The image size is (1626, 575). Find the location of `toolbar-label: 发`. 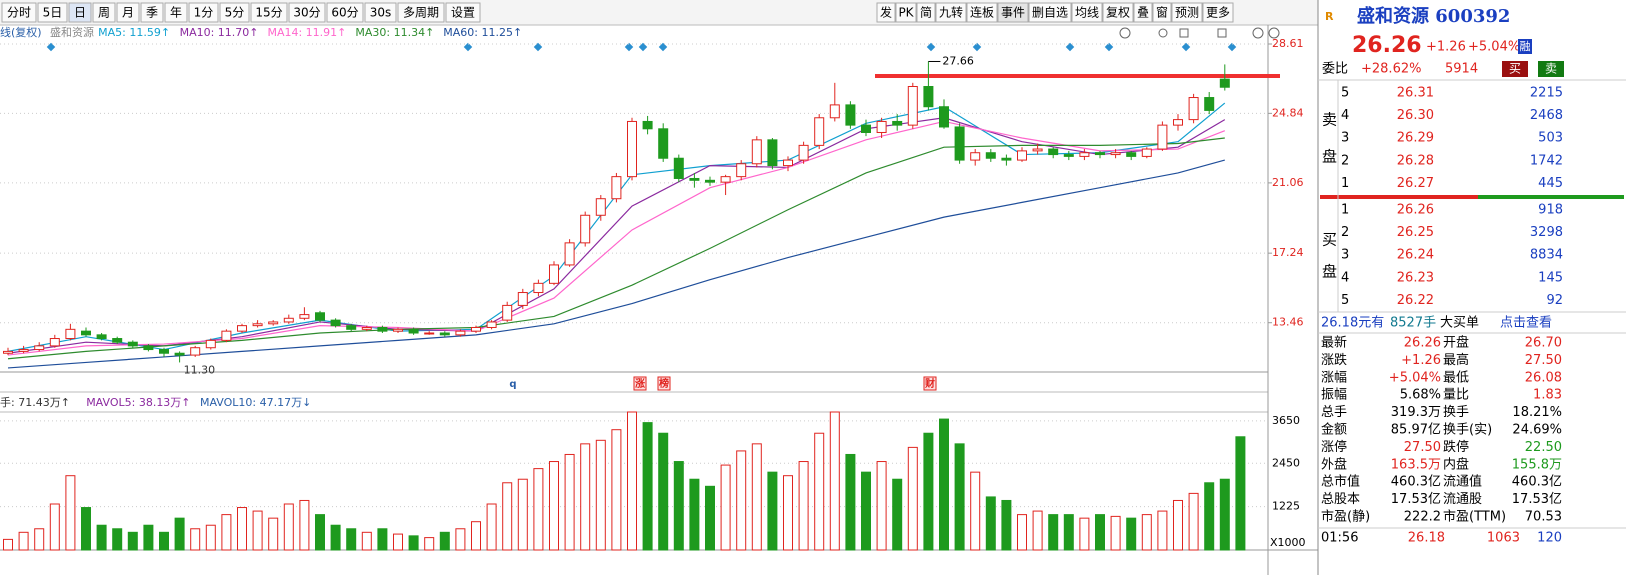

toolbar-label: 发 is located at coordinates (886, 12).